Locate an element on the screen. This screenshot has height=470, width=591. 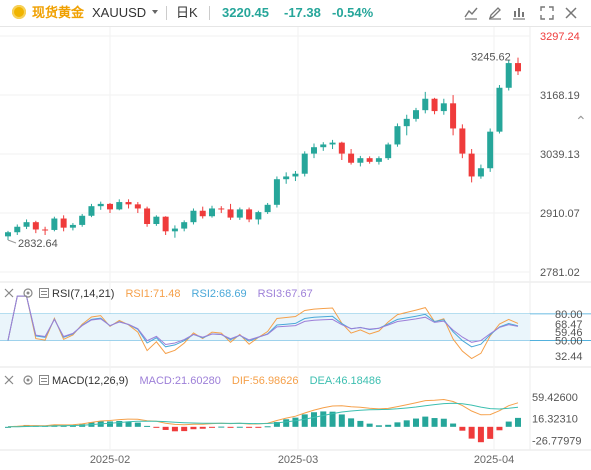
instrument-name: 现货黄金 is located at coordinates (58, 12).